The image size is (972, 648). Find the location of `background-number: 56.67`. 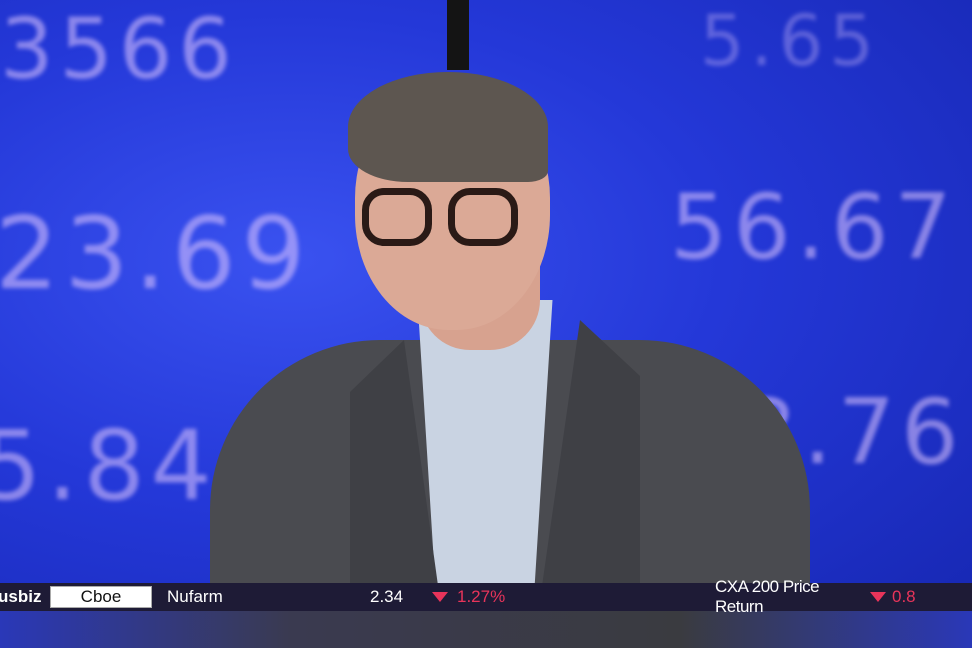

background-number: 56.67 is located at coordinates (814, 227).